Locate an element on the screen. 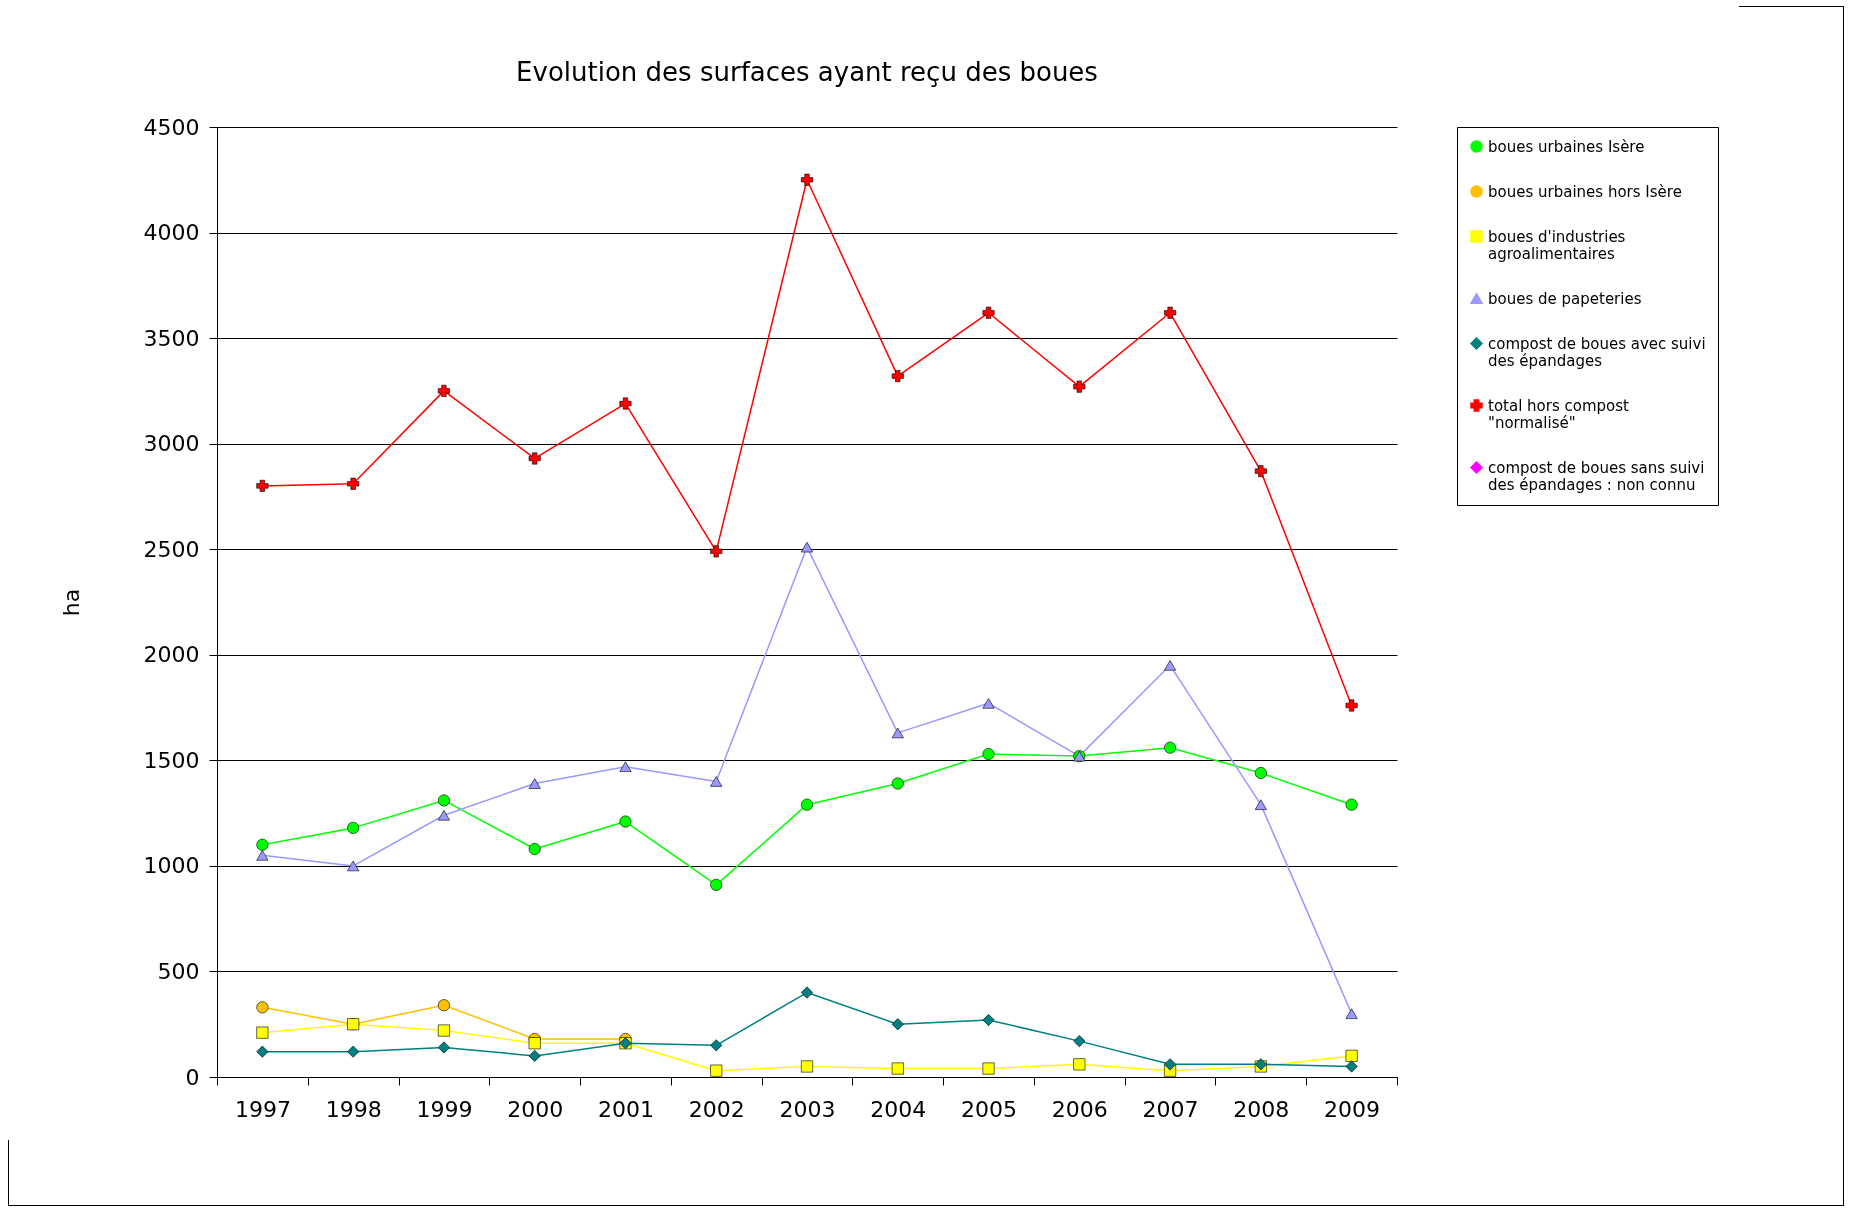 The width and height of the screenshot is (1852, 1212). x-tick-label: 1998 is located at coordinates (353, 1109).